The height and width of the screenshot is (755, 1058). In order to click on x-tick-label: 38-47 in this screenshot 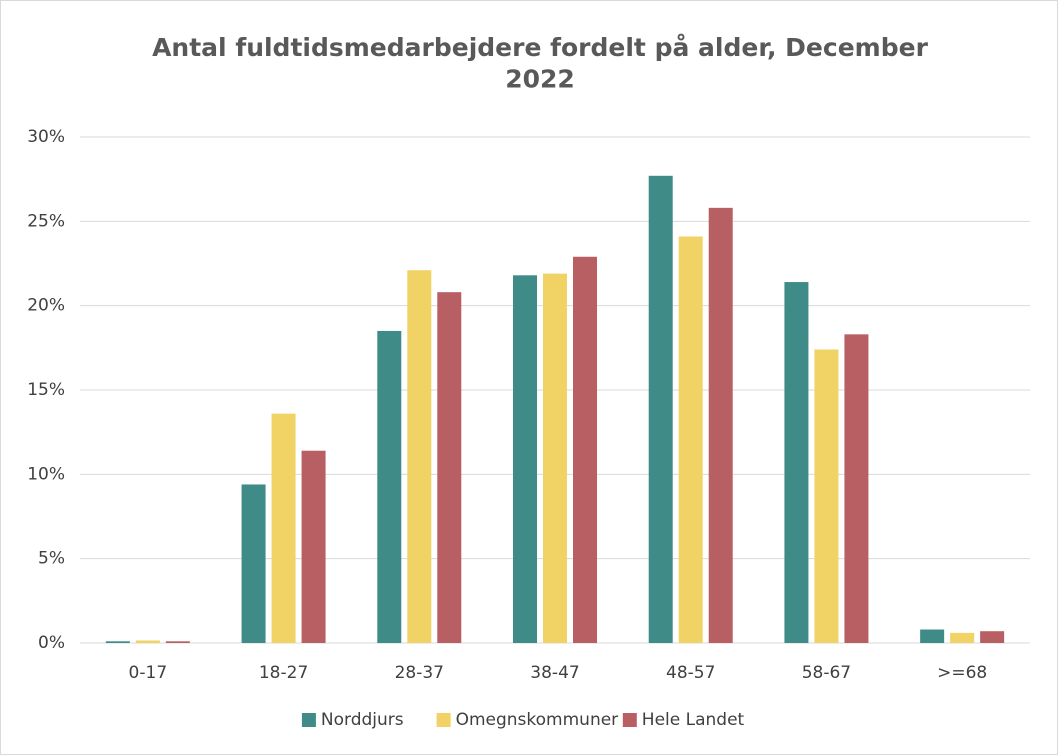, I will do `click(554, 673)`.